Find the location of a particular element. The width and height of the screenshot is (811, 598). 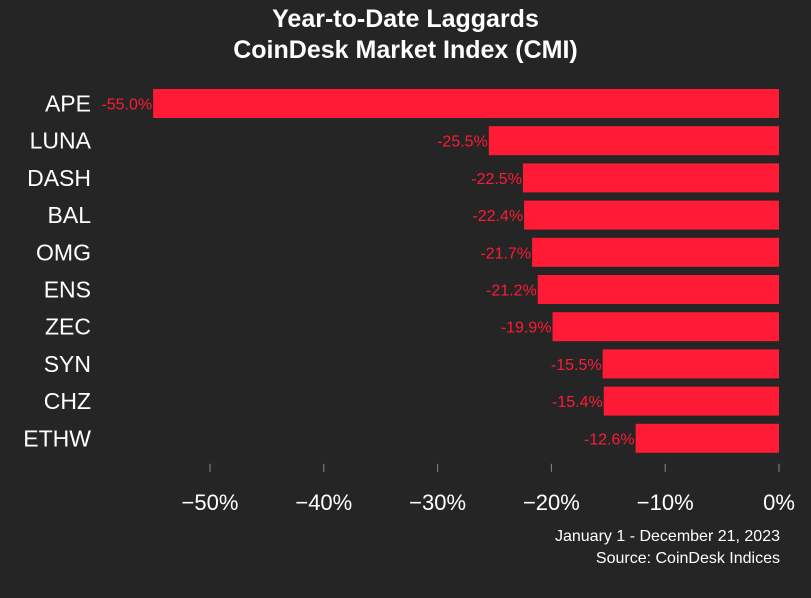

x-tick-label: −30% is located at coordinates (437, 502).